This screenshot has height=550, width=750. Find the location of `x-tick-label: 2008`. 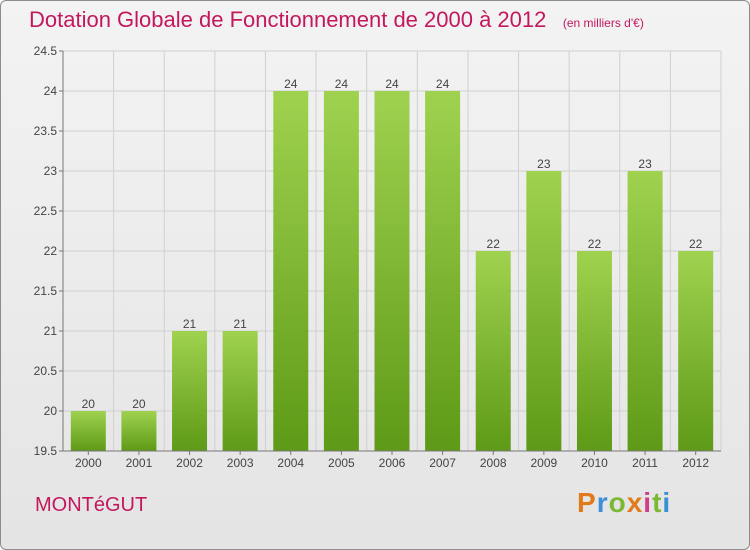

x-tick-label: 2008 is located at coordinates (493, 463).